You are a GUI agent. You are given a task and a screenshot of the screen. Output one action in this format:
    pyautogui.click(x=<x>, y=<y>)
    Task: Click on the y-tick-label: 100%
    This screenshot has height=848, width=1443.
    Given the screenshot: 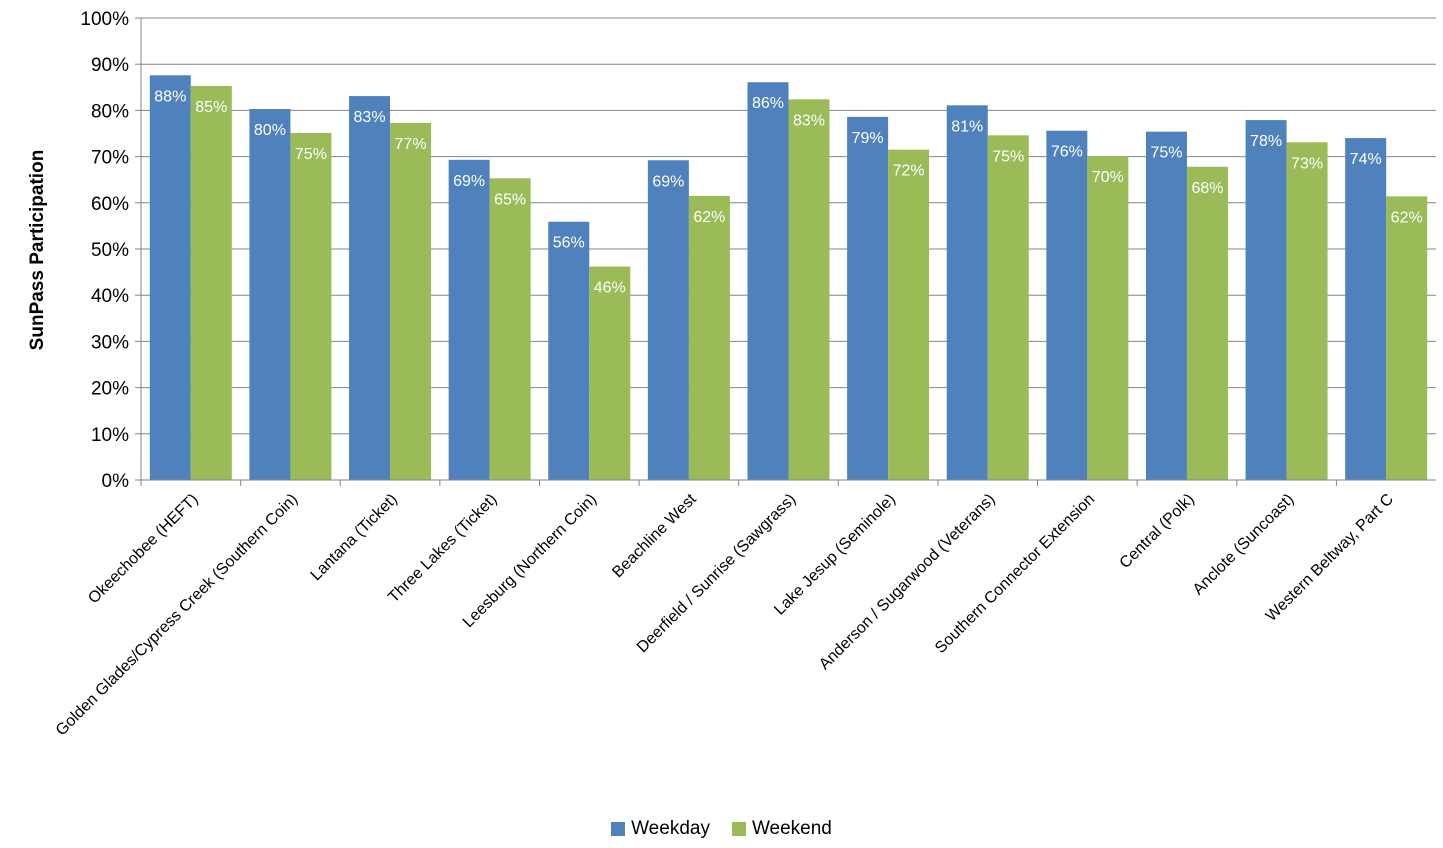 What is the action you would take?
    pyautogui.click(x=104, y=19)
    